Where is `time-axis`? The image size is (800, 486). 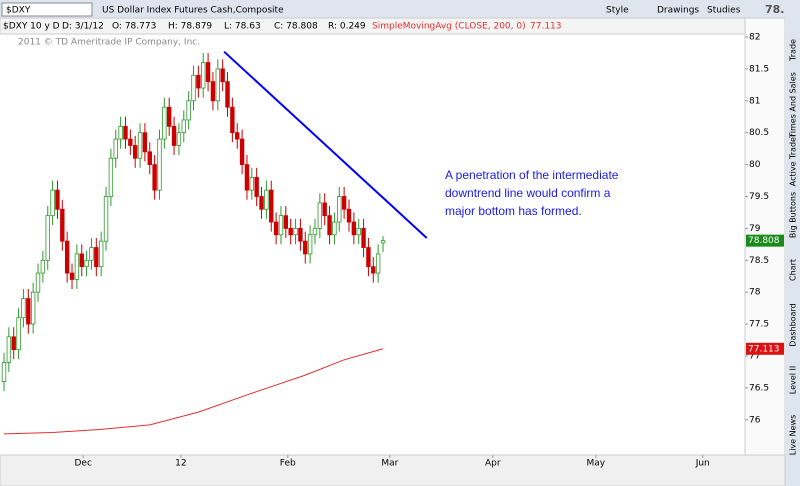
time-axis is located at coordinates (393, 470).